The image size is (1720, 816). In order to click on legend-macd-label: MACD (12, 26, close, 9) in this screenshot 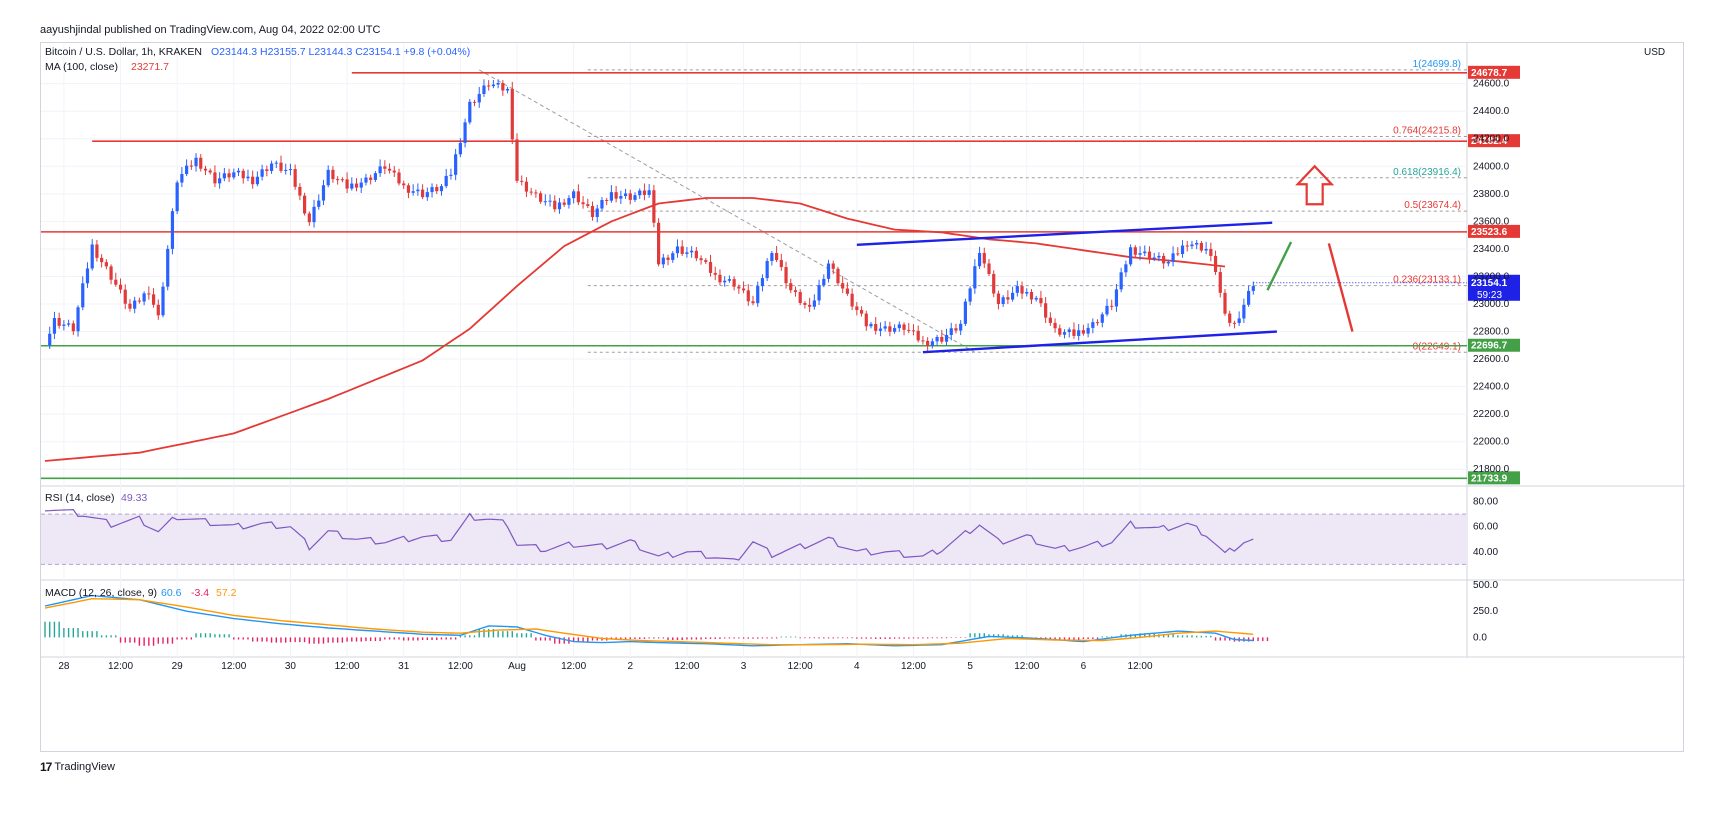, I will do `click(101, 593)`.